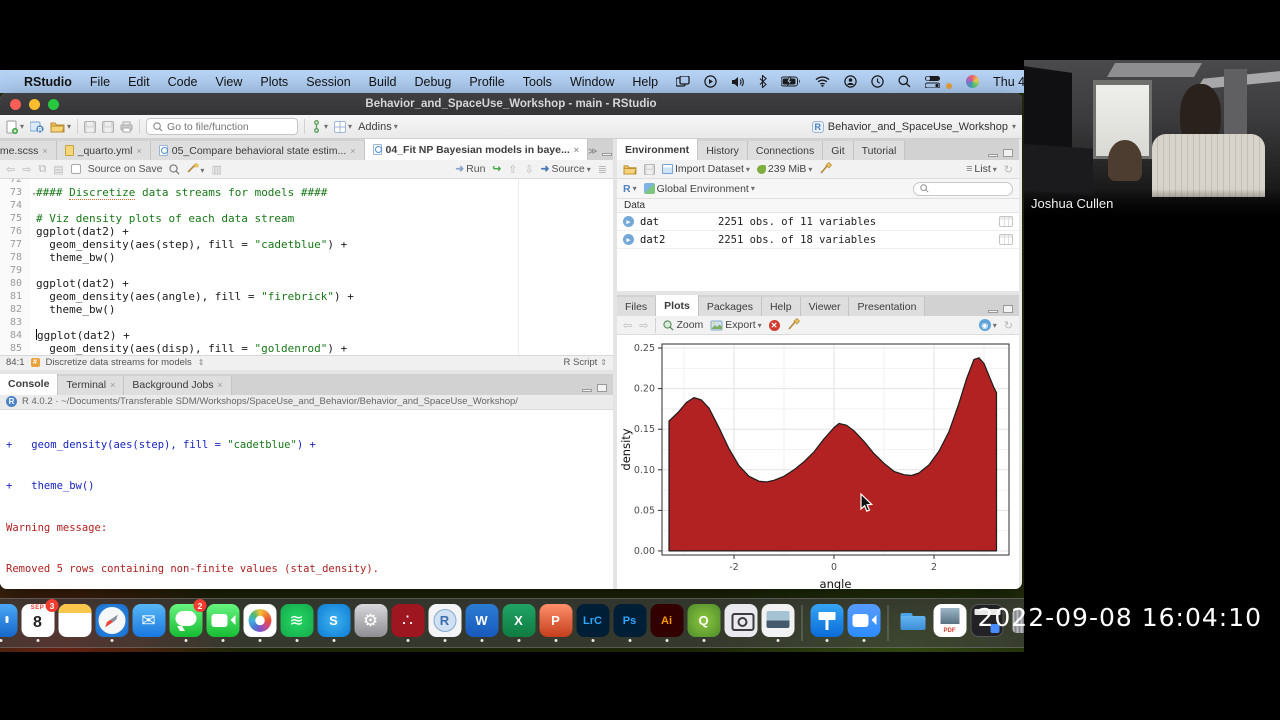 The image size is (1280, 720). What do you see at coordinates (637, 306) in the screenshot?
I see `tab-files: Files` at bounding box center [637, 306].